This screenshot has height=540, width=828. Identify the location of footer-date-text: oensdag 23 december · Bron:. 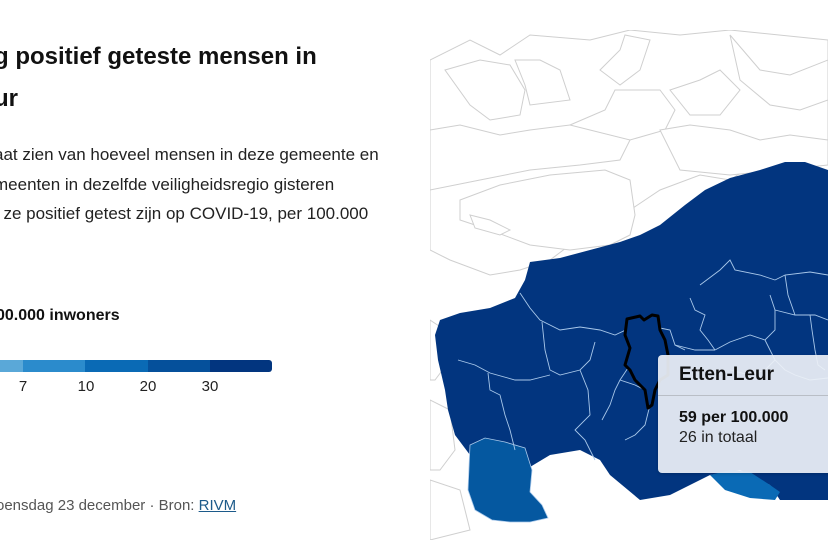
(99, 505).